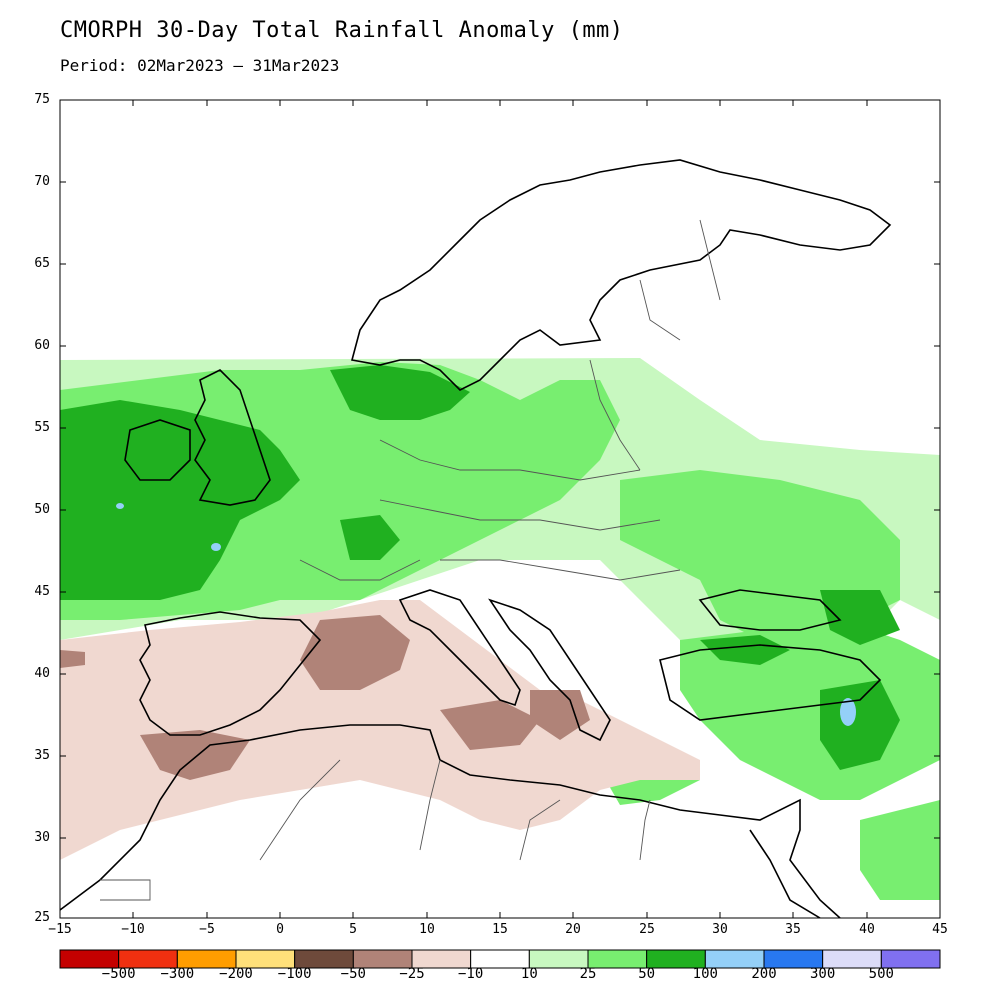  What do you see at coordinates (200, 65) in the screenshot?
I see `map-period: Period: 02Mar2023 – 31Mar2023` at bounding box center [200, 65].